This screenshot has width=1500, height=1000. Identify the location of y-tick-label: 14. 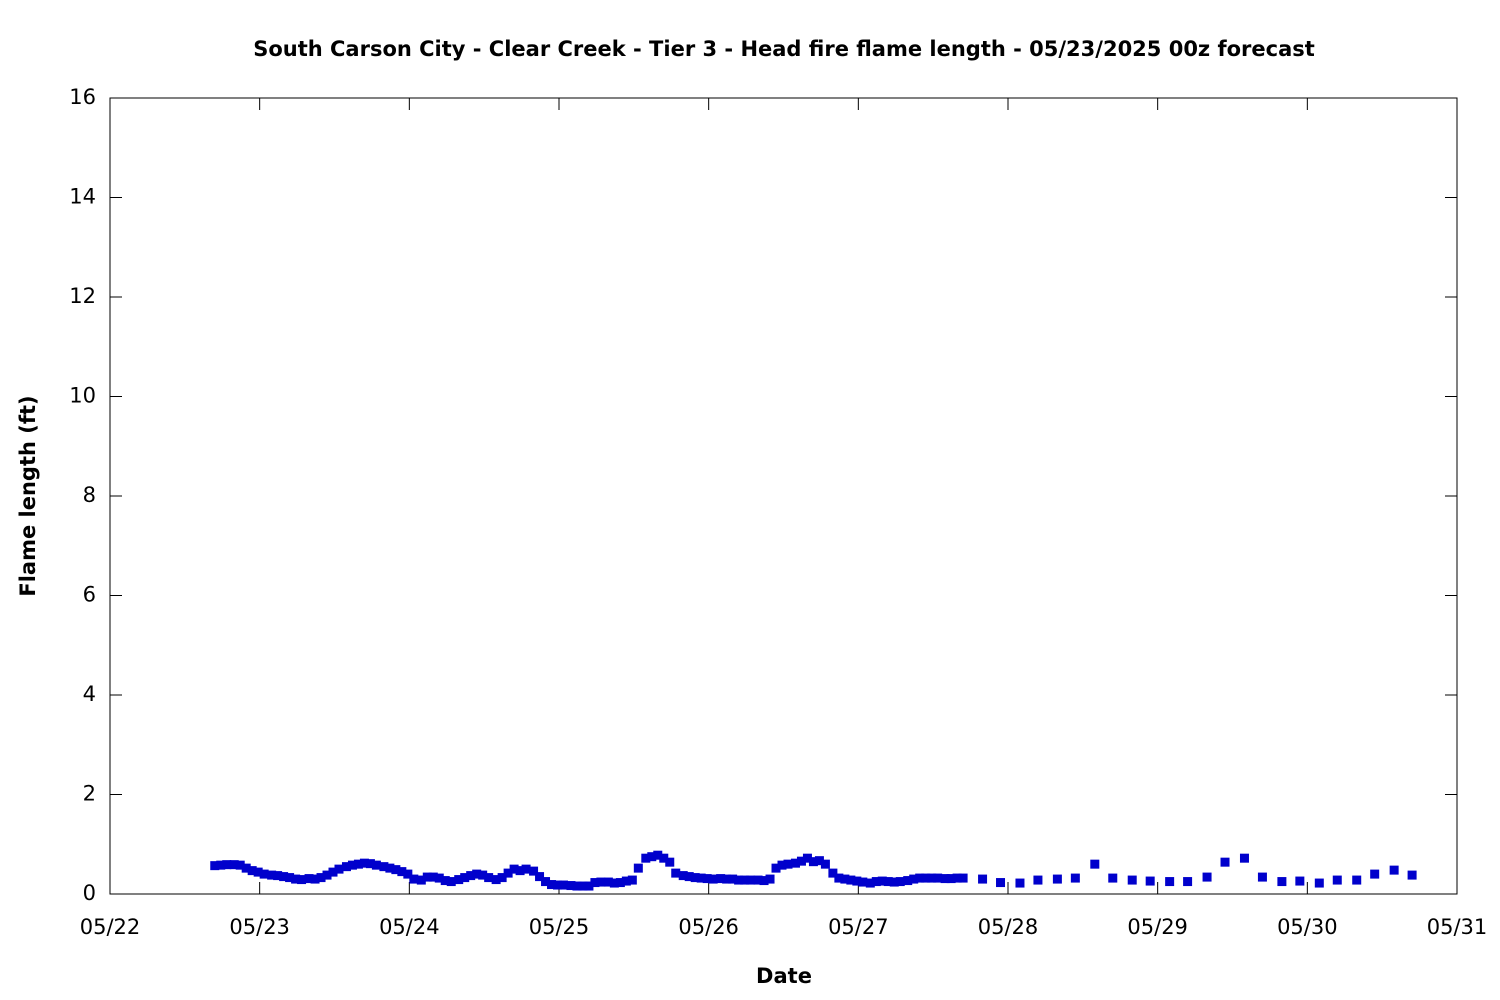
(82, 197).